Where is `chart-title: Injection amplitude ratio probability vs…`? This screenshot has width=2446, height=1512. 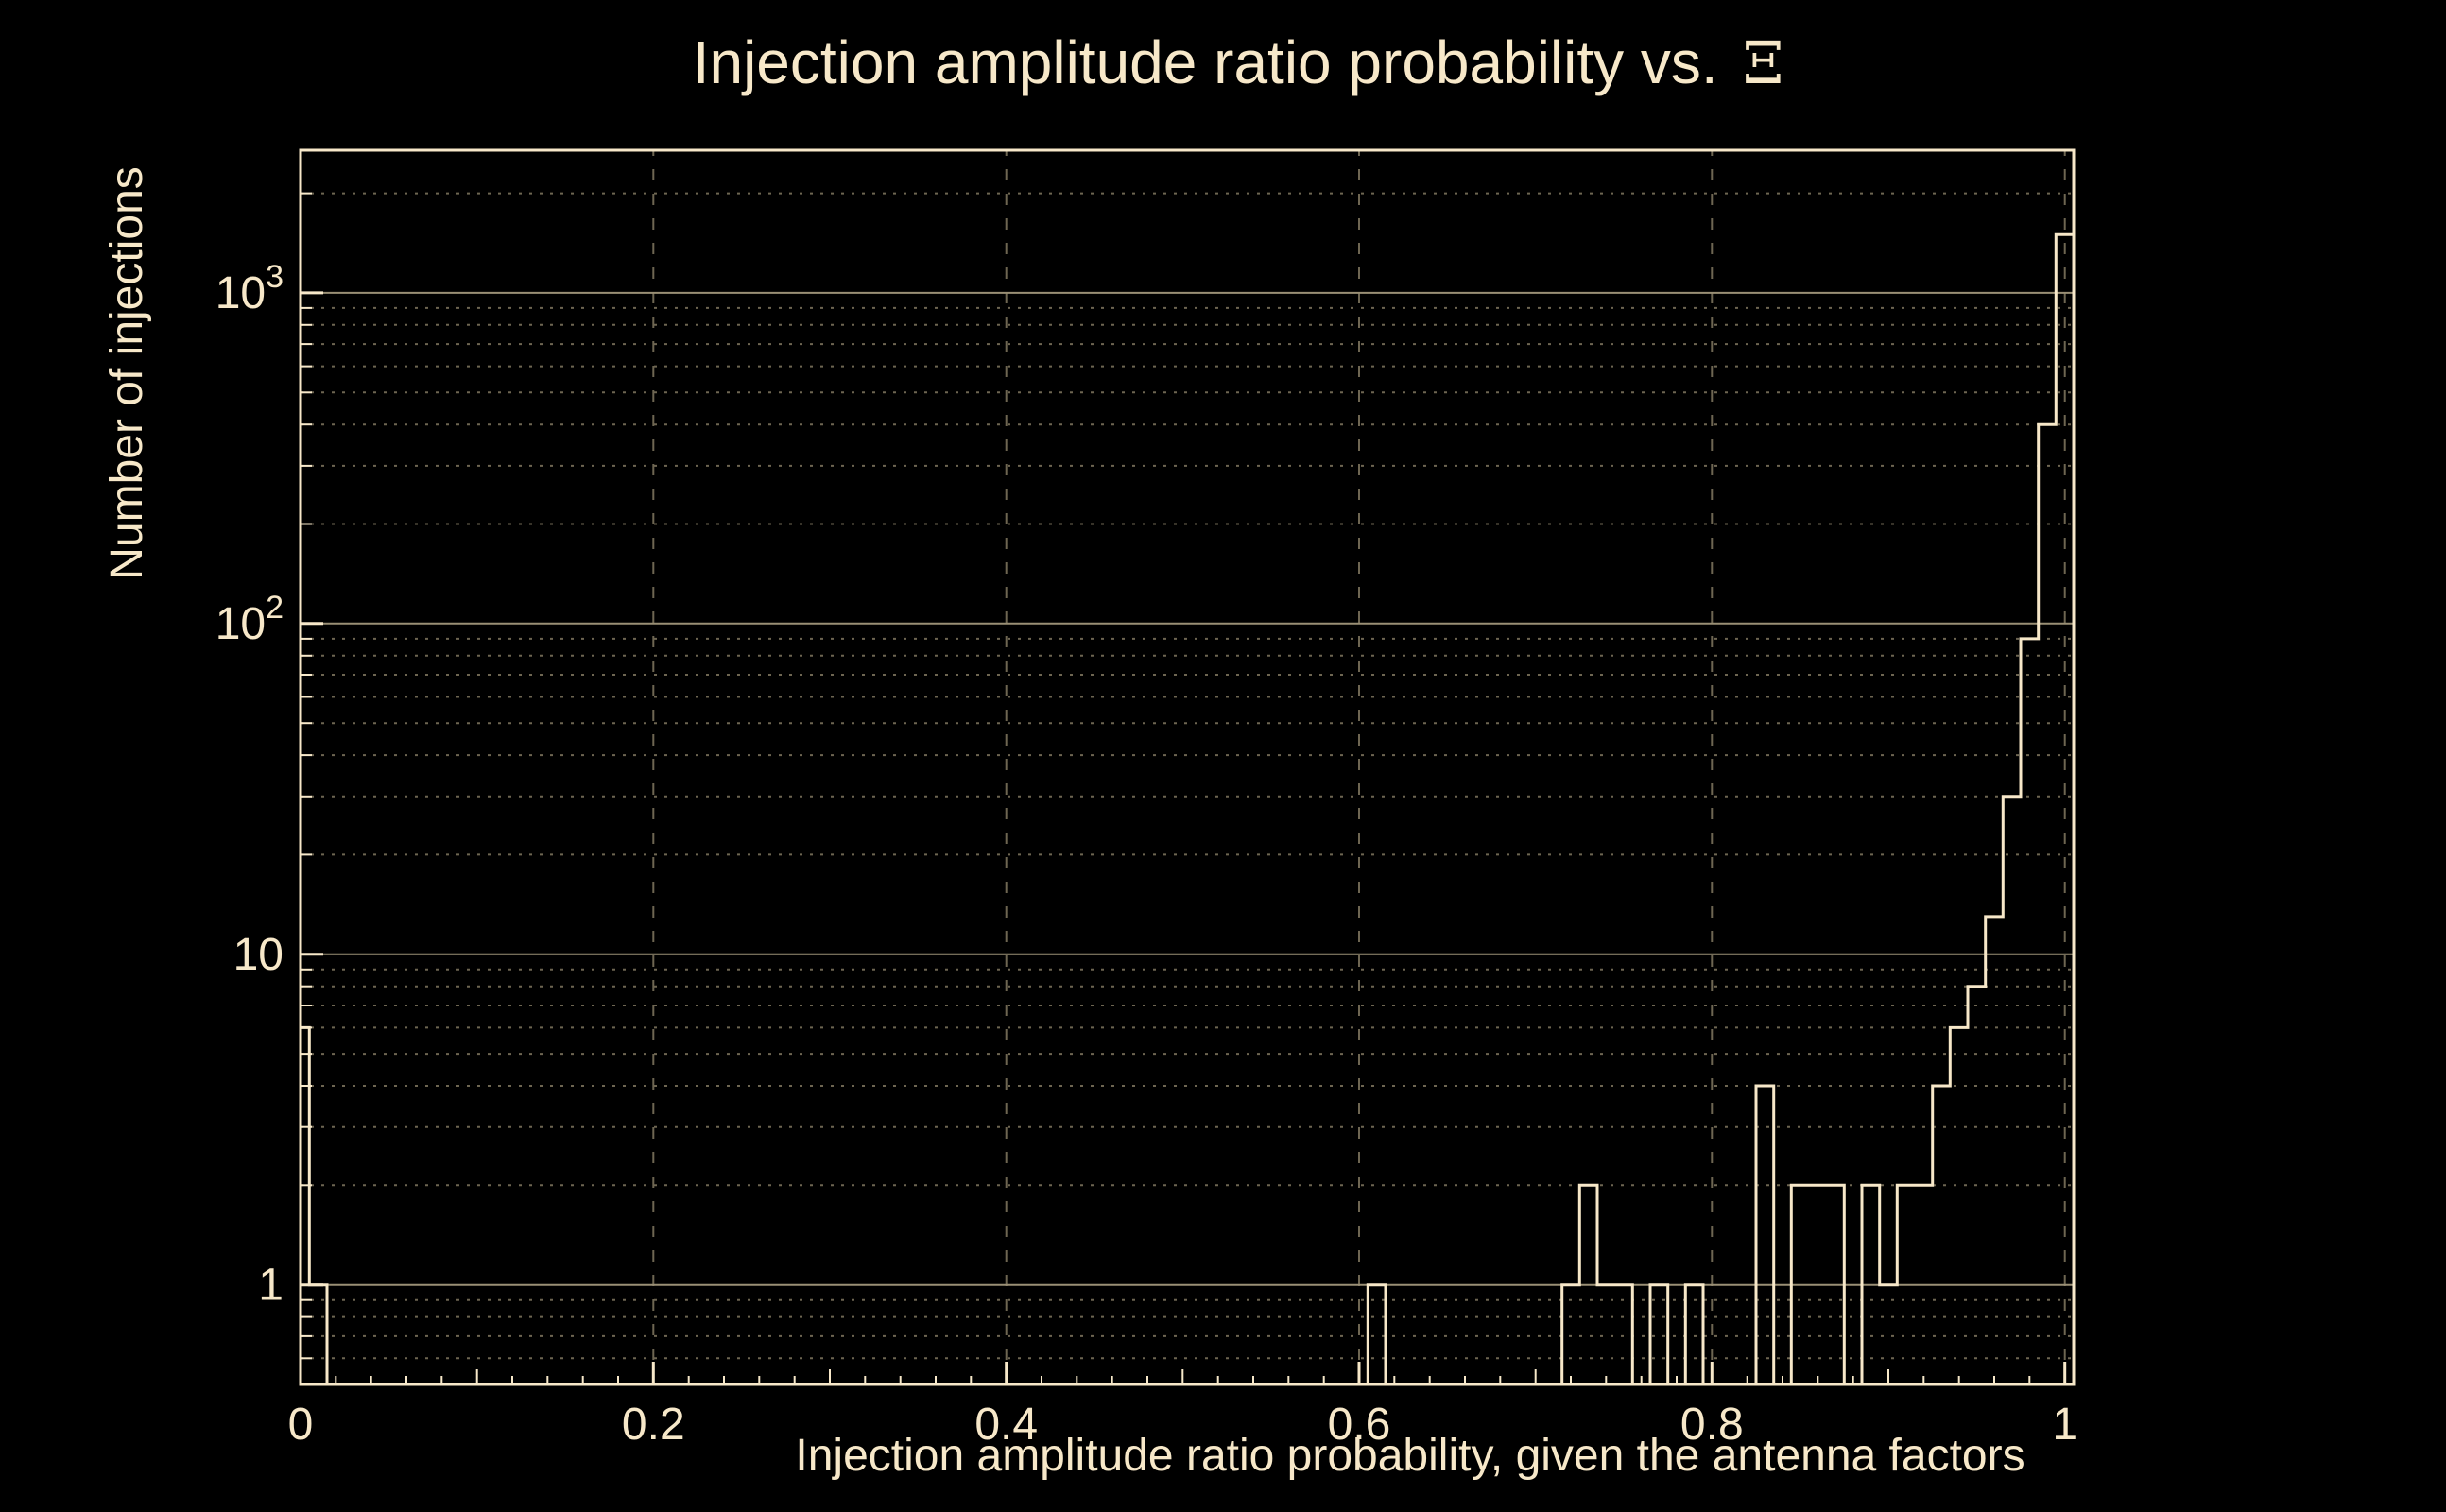
chart-title: Injection amplitude ratio probability vs… is located at coordinates (1238, 62).